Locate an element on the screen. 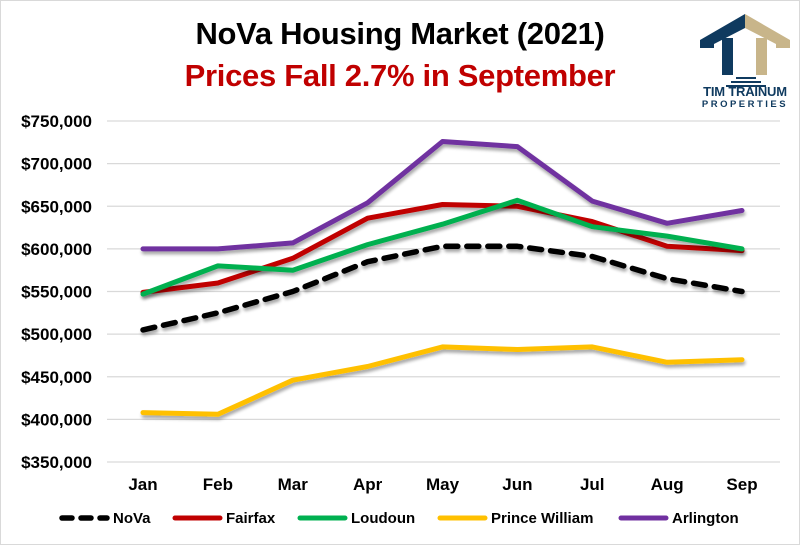  logo-text-name: TIM TRAINUM is located at coordinates (745, 91).